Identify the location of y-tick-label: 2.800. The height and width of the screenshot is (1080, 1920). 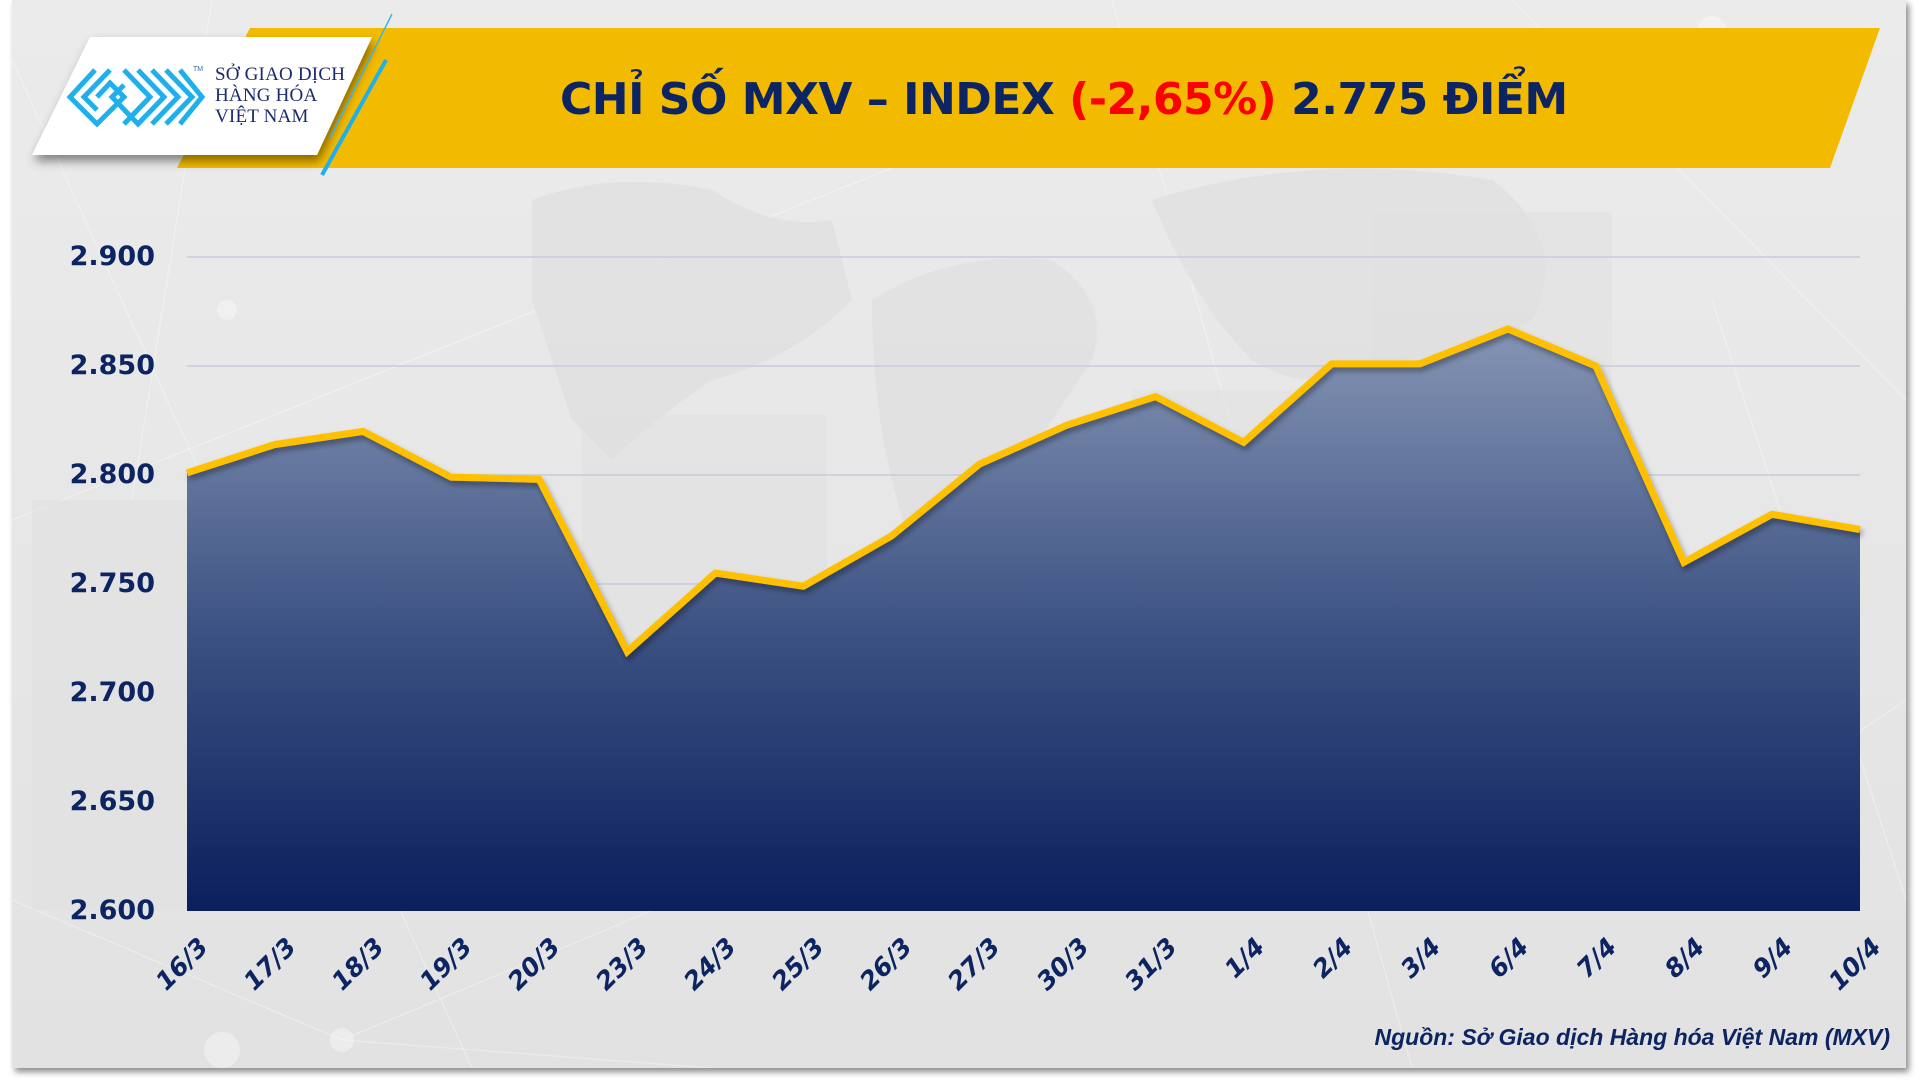
(112, 474).